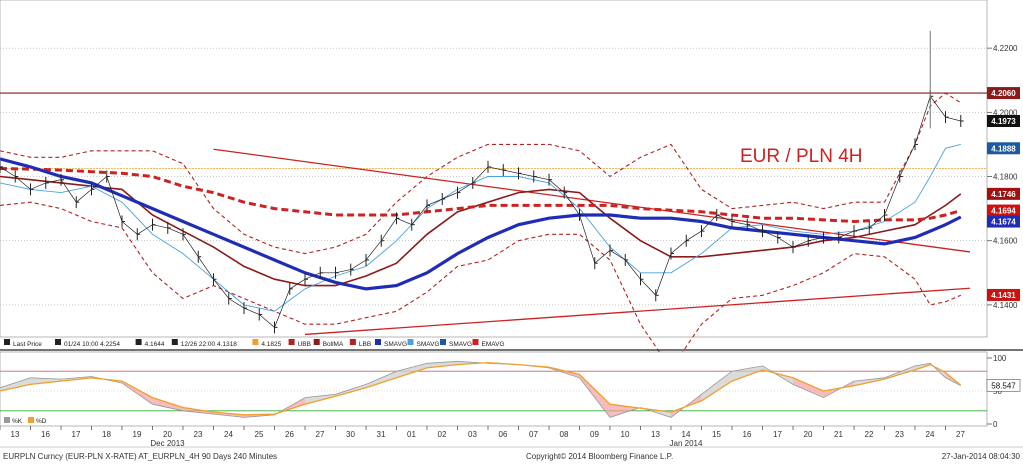  What do you see at coordinates (594, 434) in the screenshot?
I see `x-tick-label: 09` at bounding box center [594, 434].